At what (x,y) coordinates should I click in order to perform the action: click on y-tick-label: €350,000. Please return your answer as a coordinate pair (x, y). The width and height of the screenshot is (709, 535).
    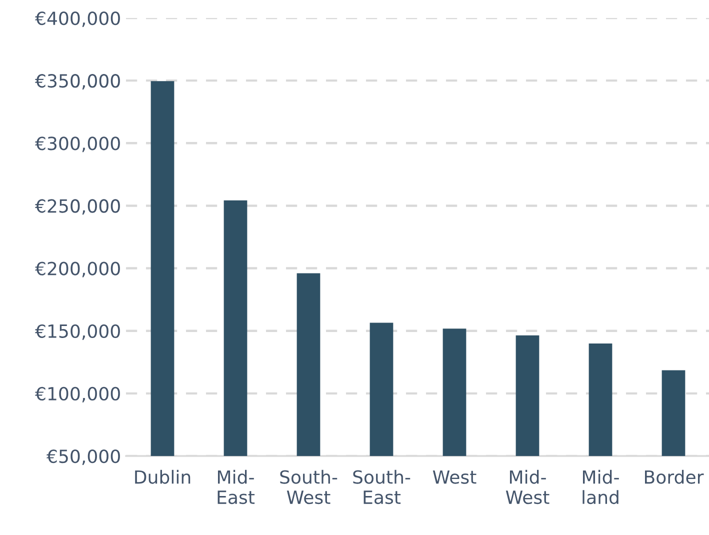
    Looking at the image, I should click on (77, 82).